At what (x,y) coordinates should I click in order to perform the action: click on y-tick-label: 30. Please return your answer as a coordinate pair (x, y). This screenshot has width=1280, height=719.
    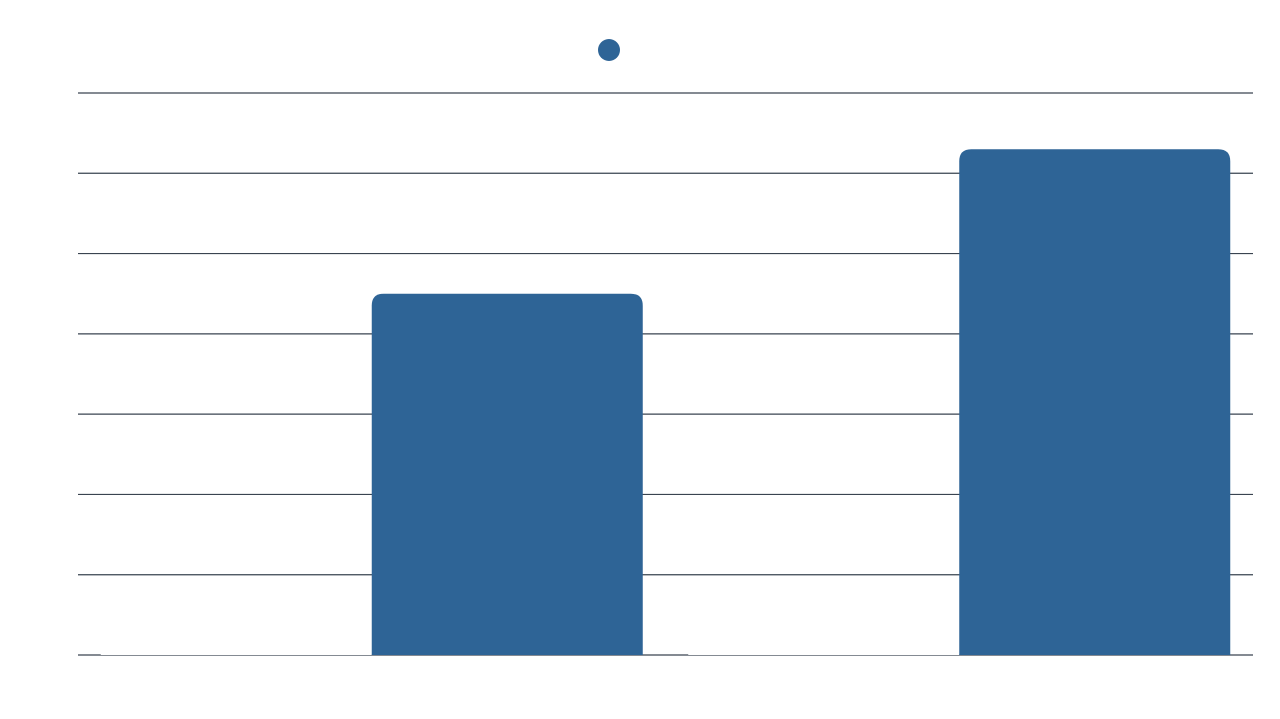
    Looking at the image, I should click on (45, 413).